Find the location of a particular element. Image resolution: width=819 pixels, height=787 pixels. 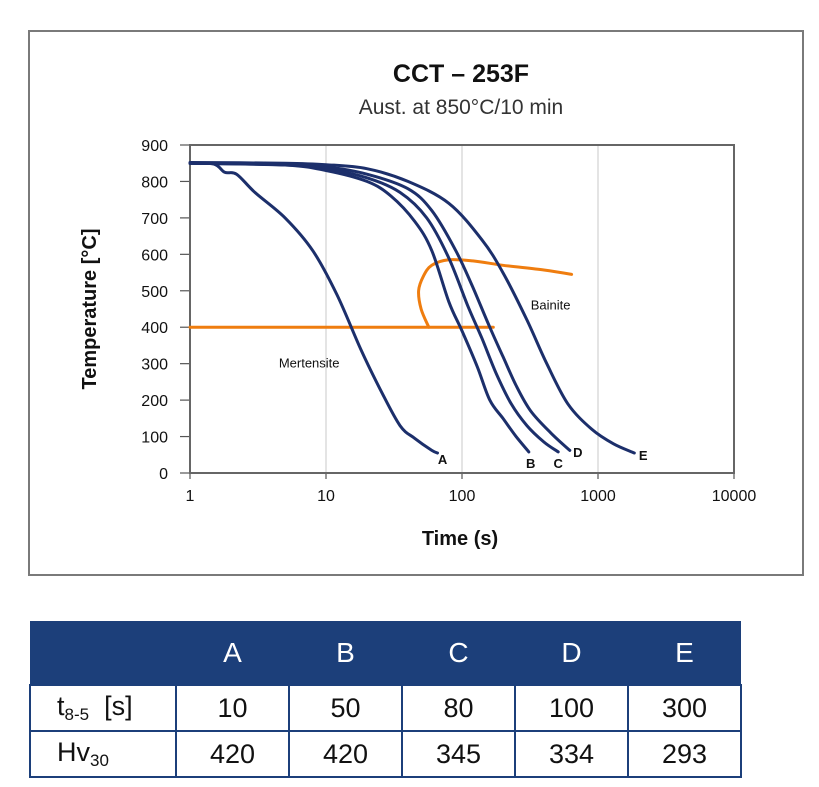

y-tick-label: 300 is located at coordinates (154, 365).